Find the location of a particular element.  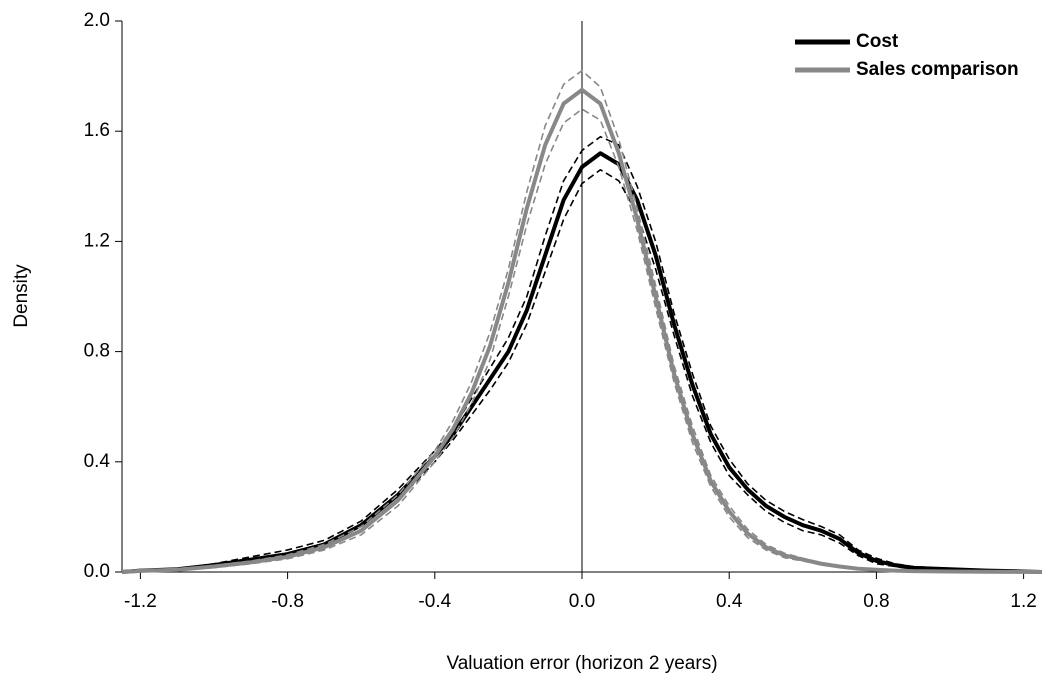

legend-label: Cost is located at coordinates (877, 41).